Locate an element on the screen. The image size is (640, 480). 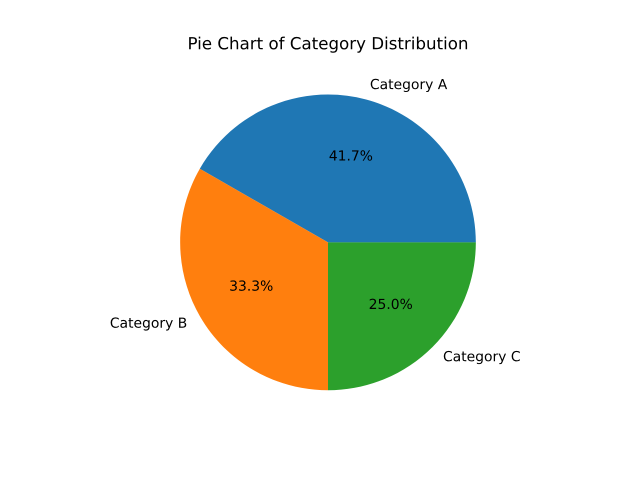
chart-title: Pie Chart of Category Distribution is located at coordinates (328, 44).